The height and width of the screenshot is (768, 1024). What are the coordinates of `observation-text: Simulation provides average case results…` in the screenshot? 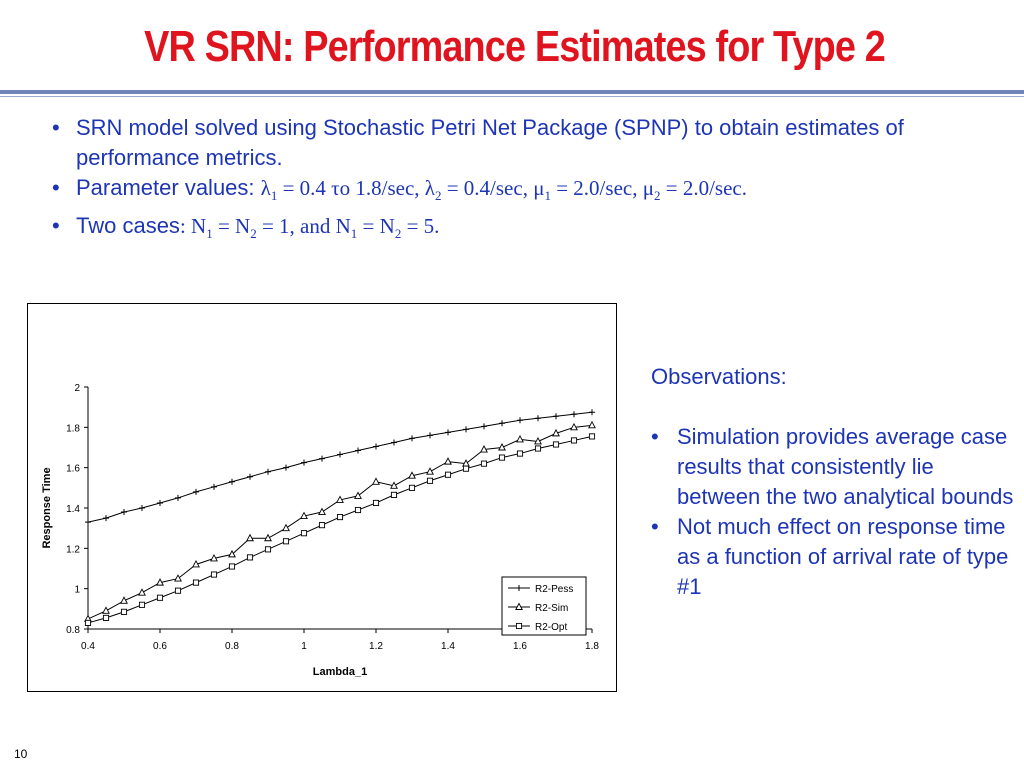 It's located at (845, 466).